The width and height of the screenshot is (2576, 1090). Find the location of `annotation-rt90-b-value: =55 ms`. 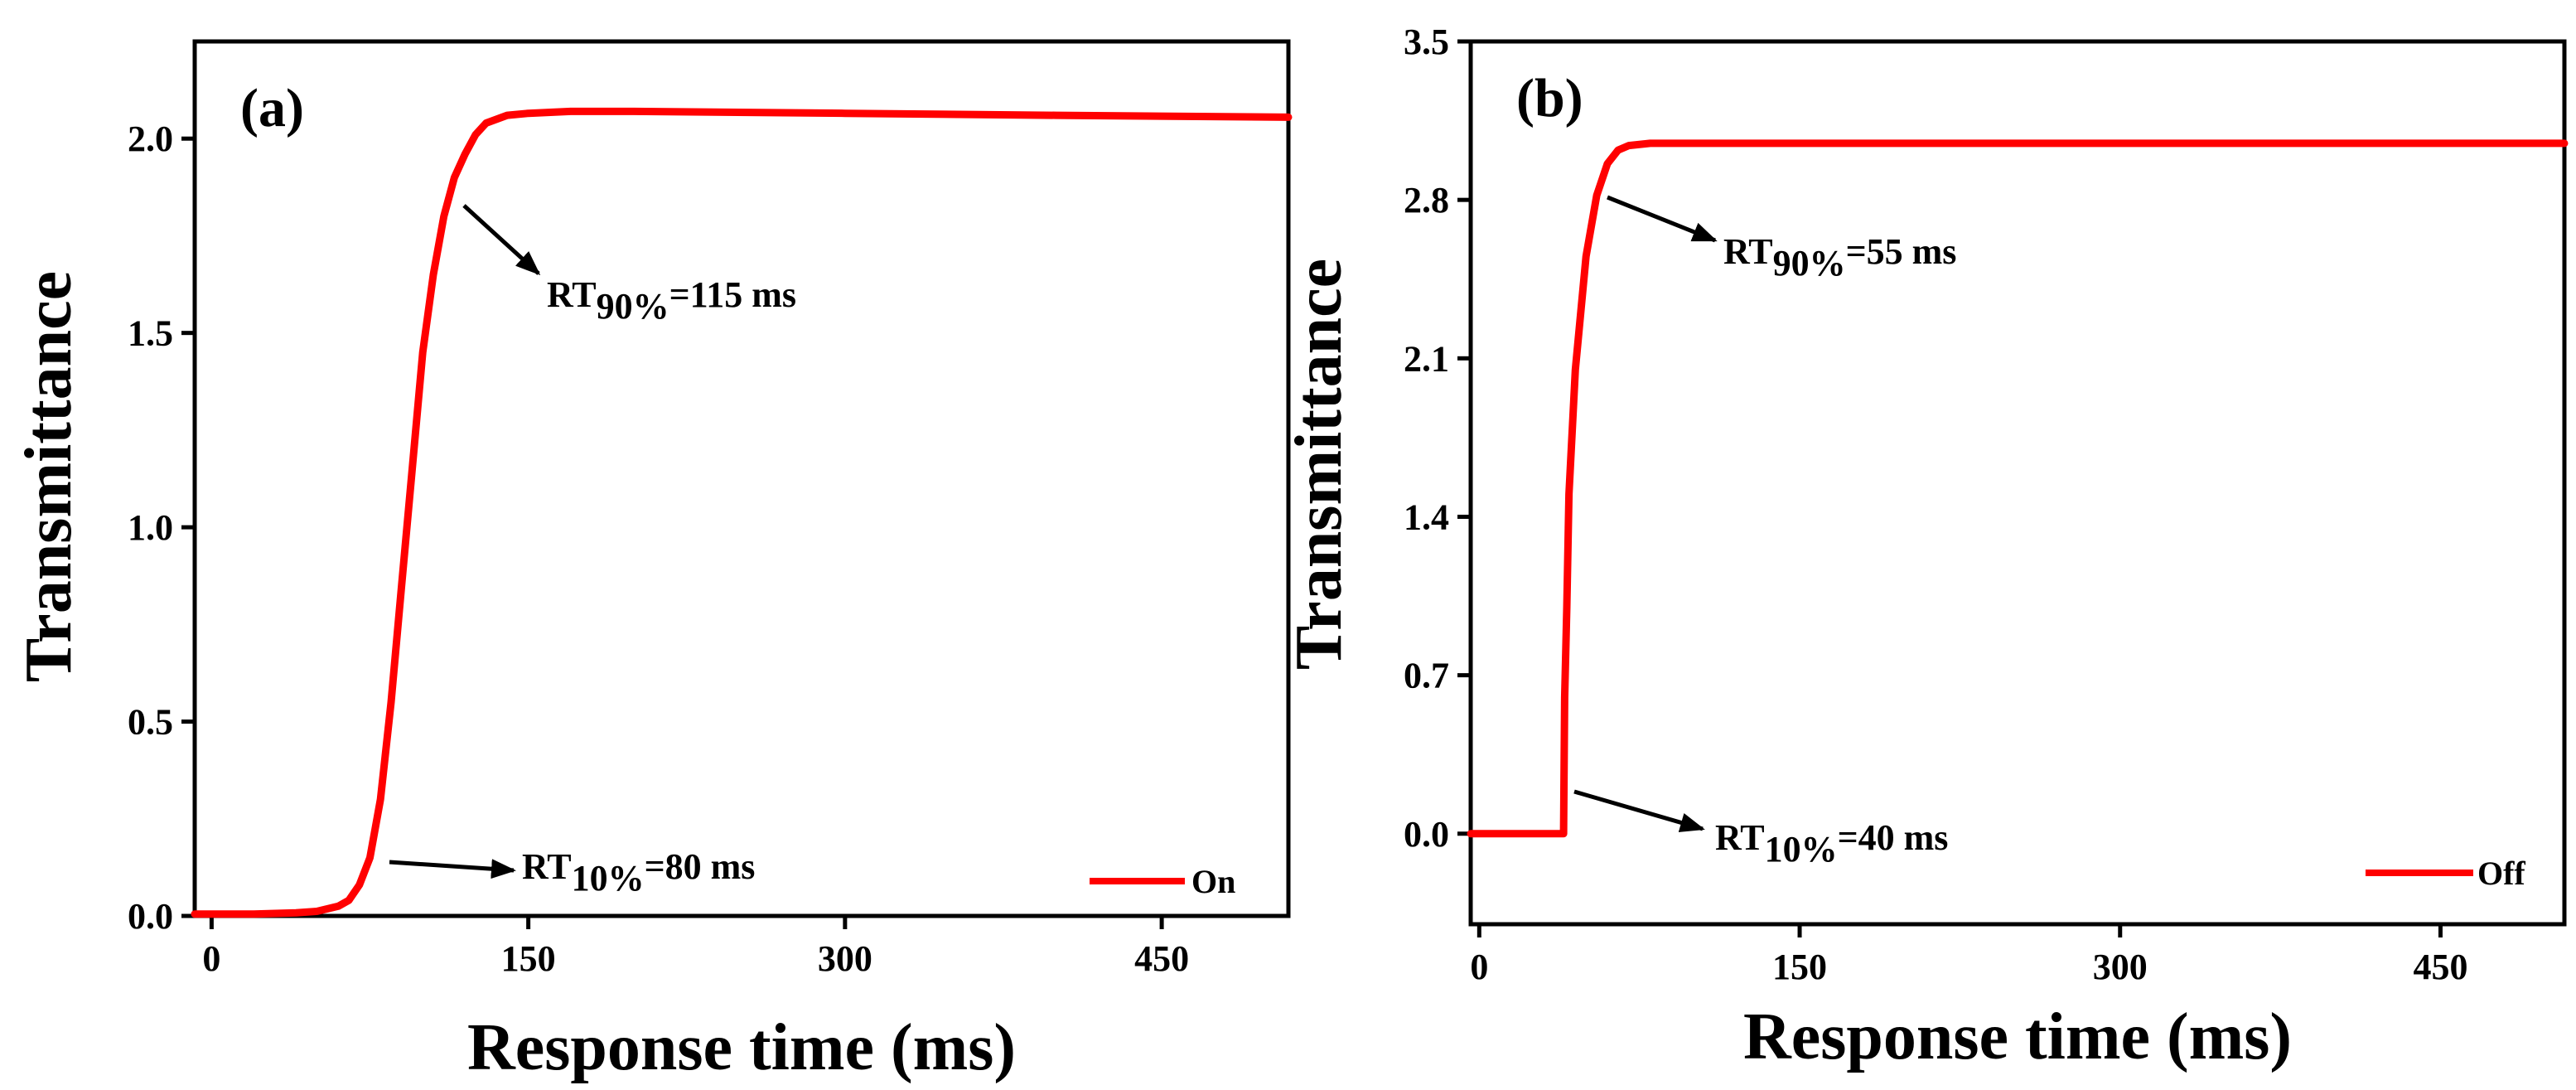

annotation-rt90-b-value: =55 ms is located at coordinates (1901, 251).